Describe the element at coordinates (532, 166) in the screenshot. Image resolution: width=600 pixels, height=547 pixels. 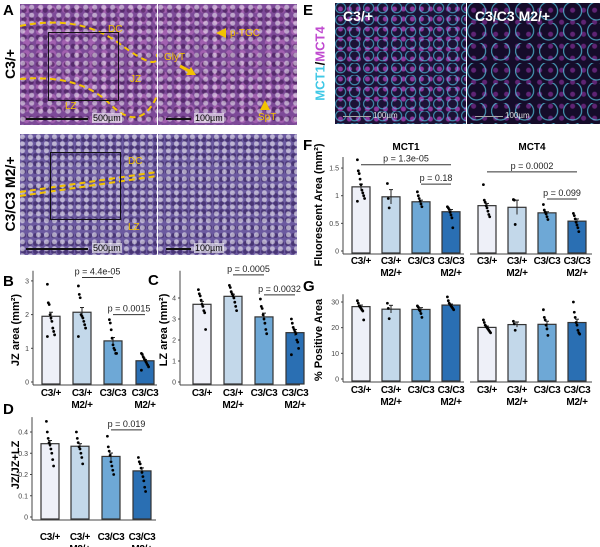
I see `p-value-label: p = 0.0002` at that location.